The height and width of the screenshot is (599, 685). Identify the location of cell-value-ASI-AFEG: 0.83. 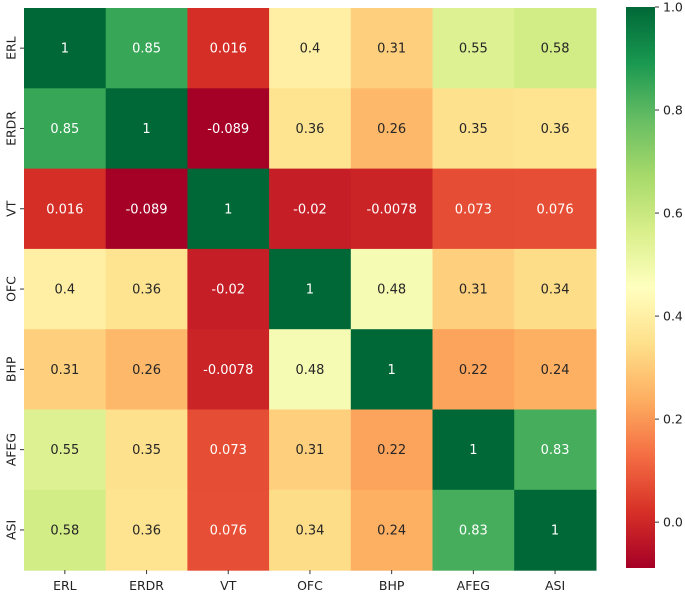
(473, 530).